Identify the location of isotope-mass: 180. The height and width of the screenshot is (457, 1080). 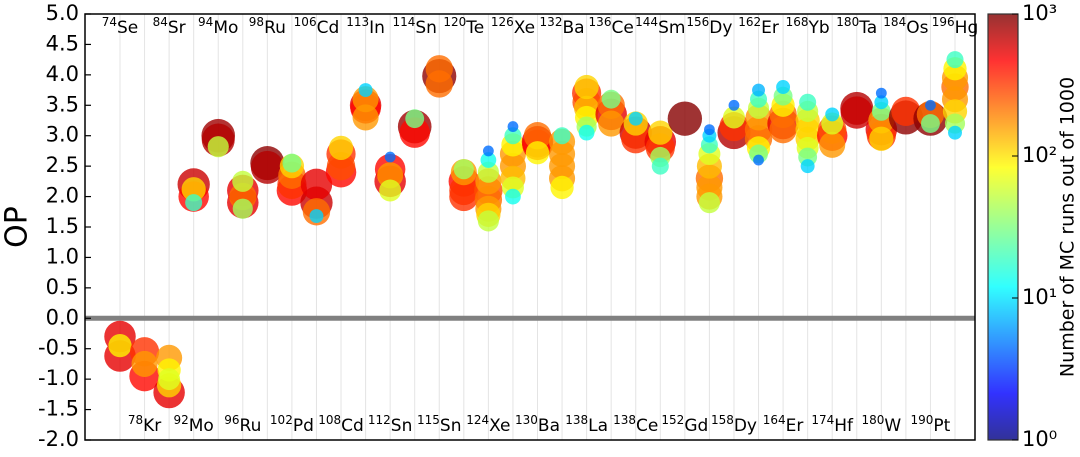
(872, 420).